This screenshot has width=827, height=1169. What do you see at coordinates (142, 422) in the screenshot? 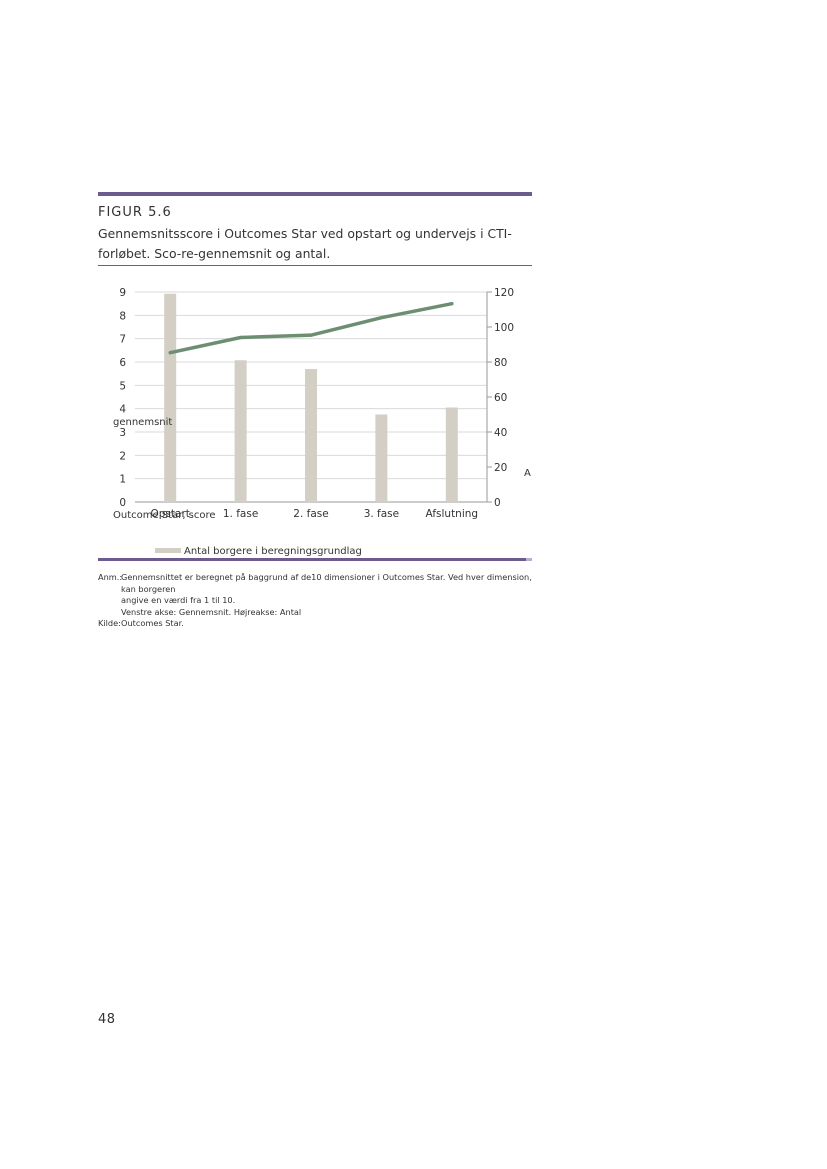
I see `y-axis-label: gennemsnit` at bounding box center [142, 422].